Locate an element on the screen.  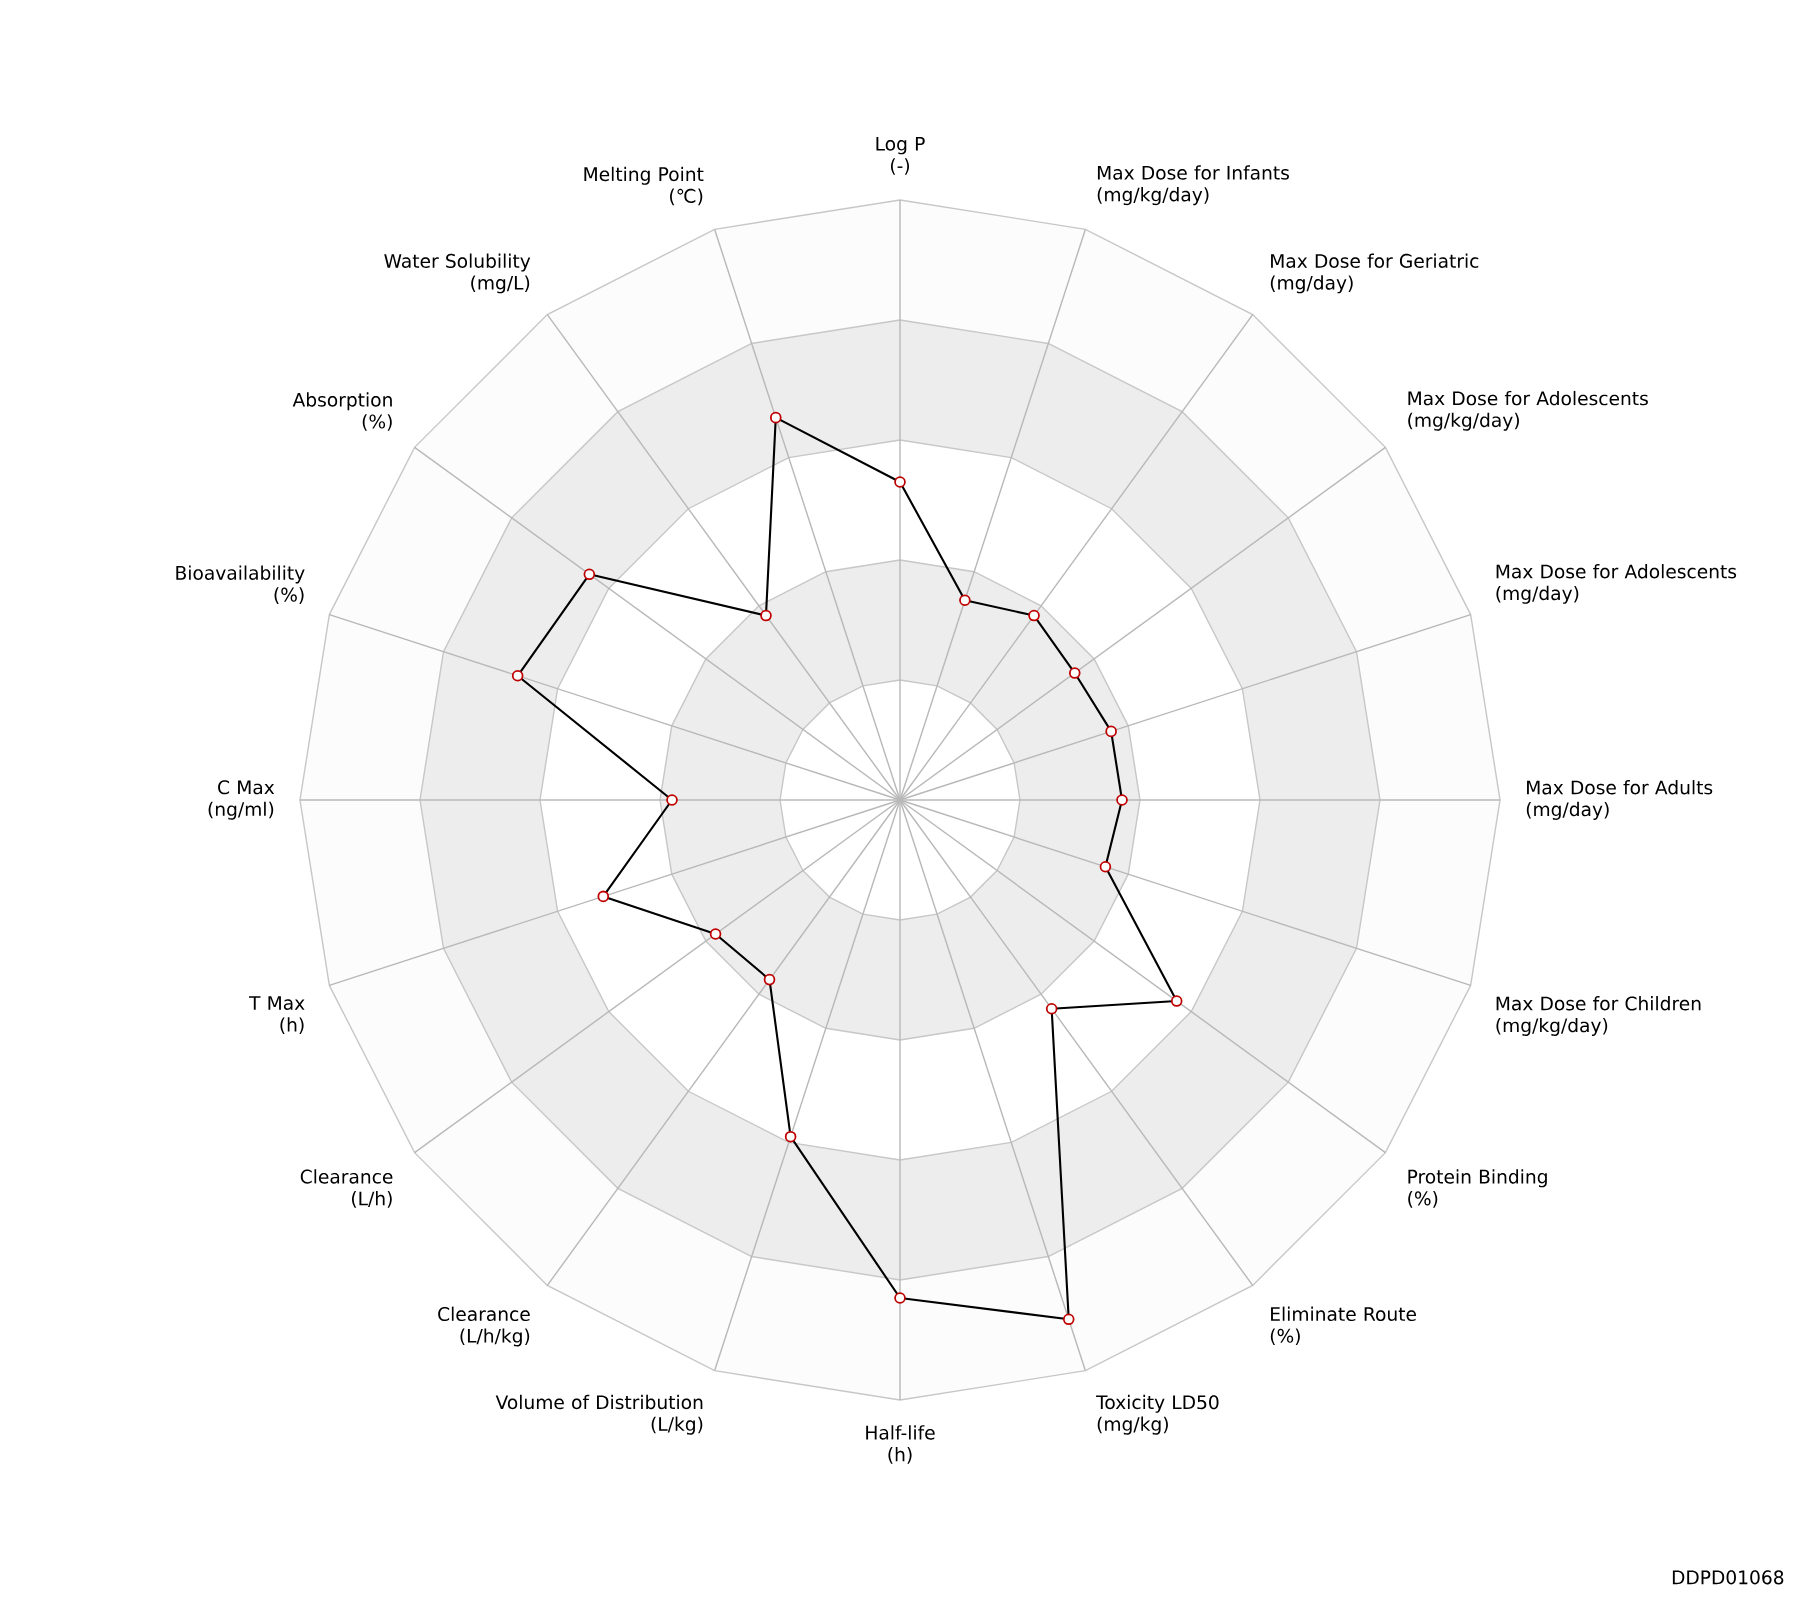
spoke-label: Water Solubility (mg/L) is located at coordinates (457, 273).